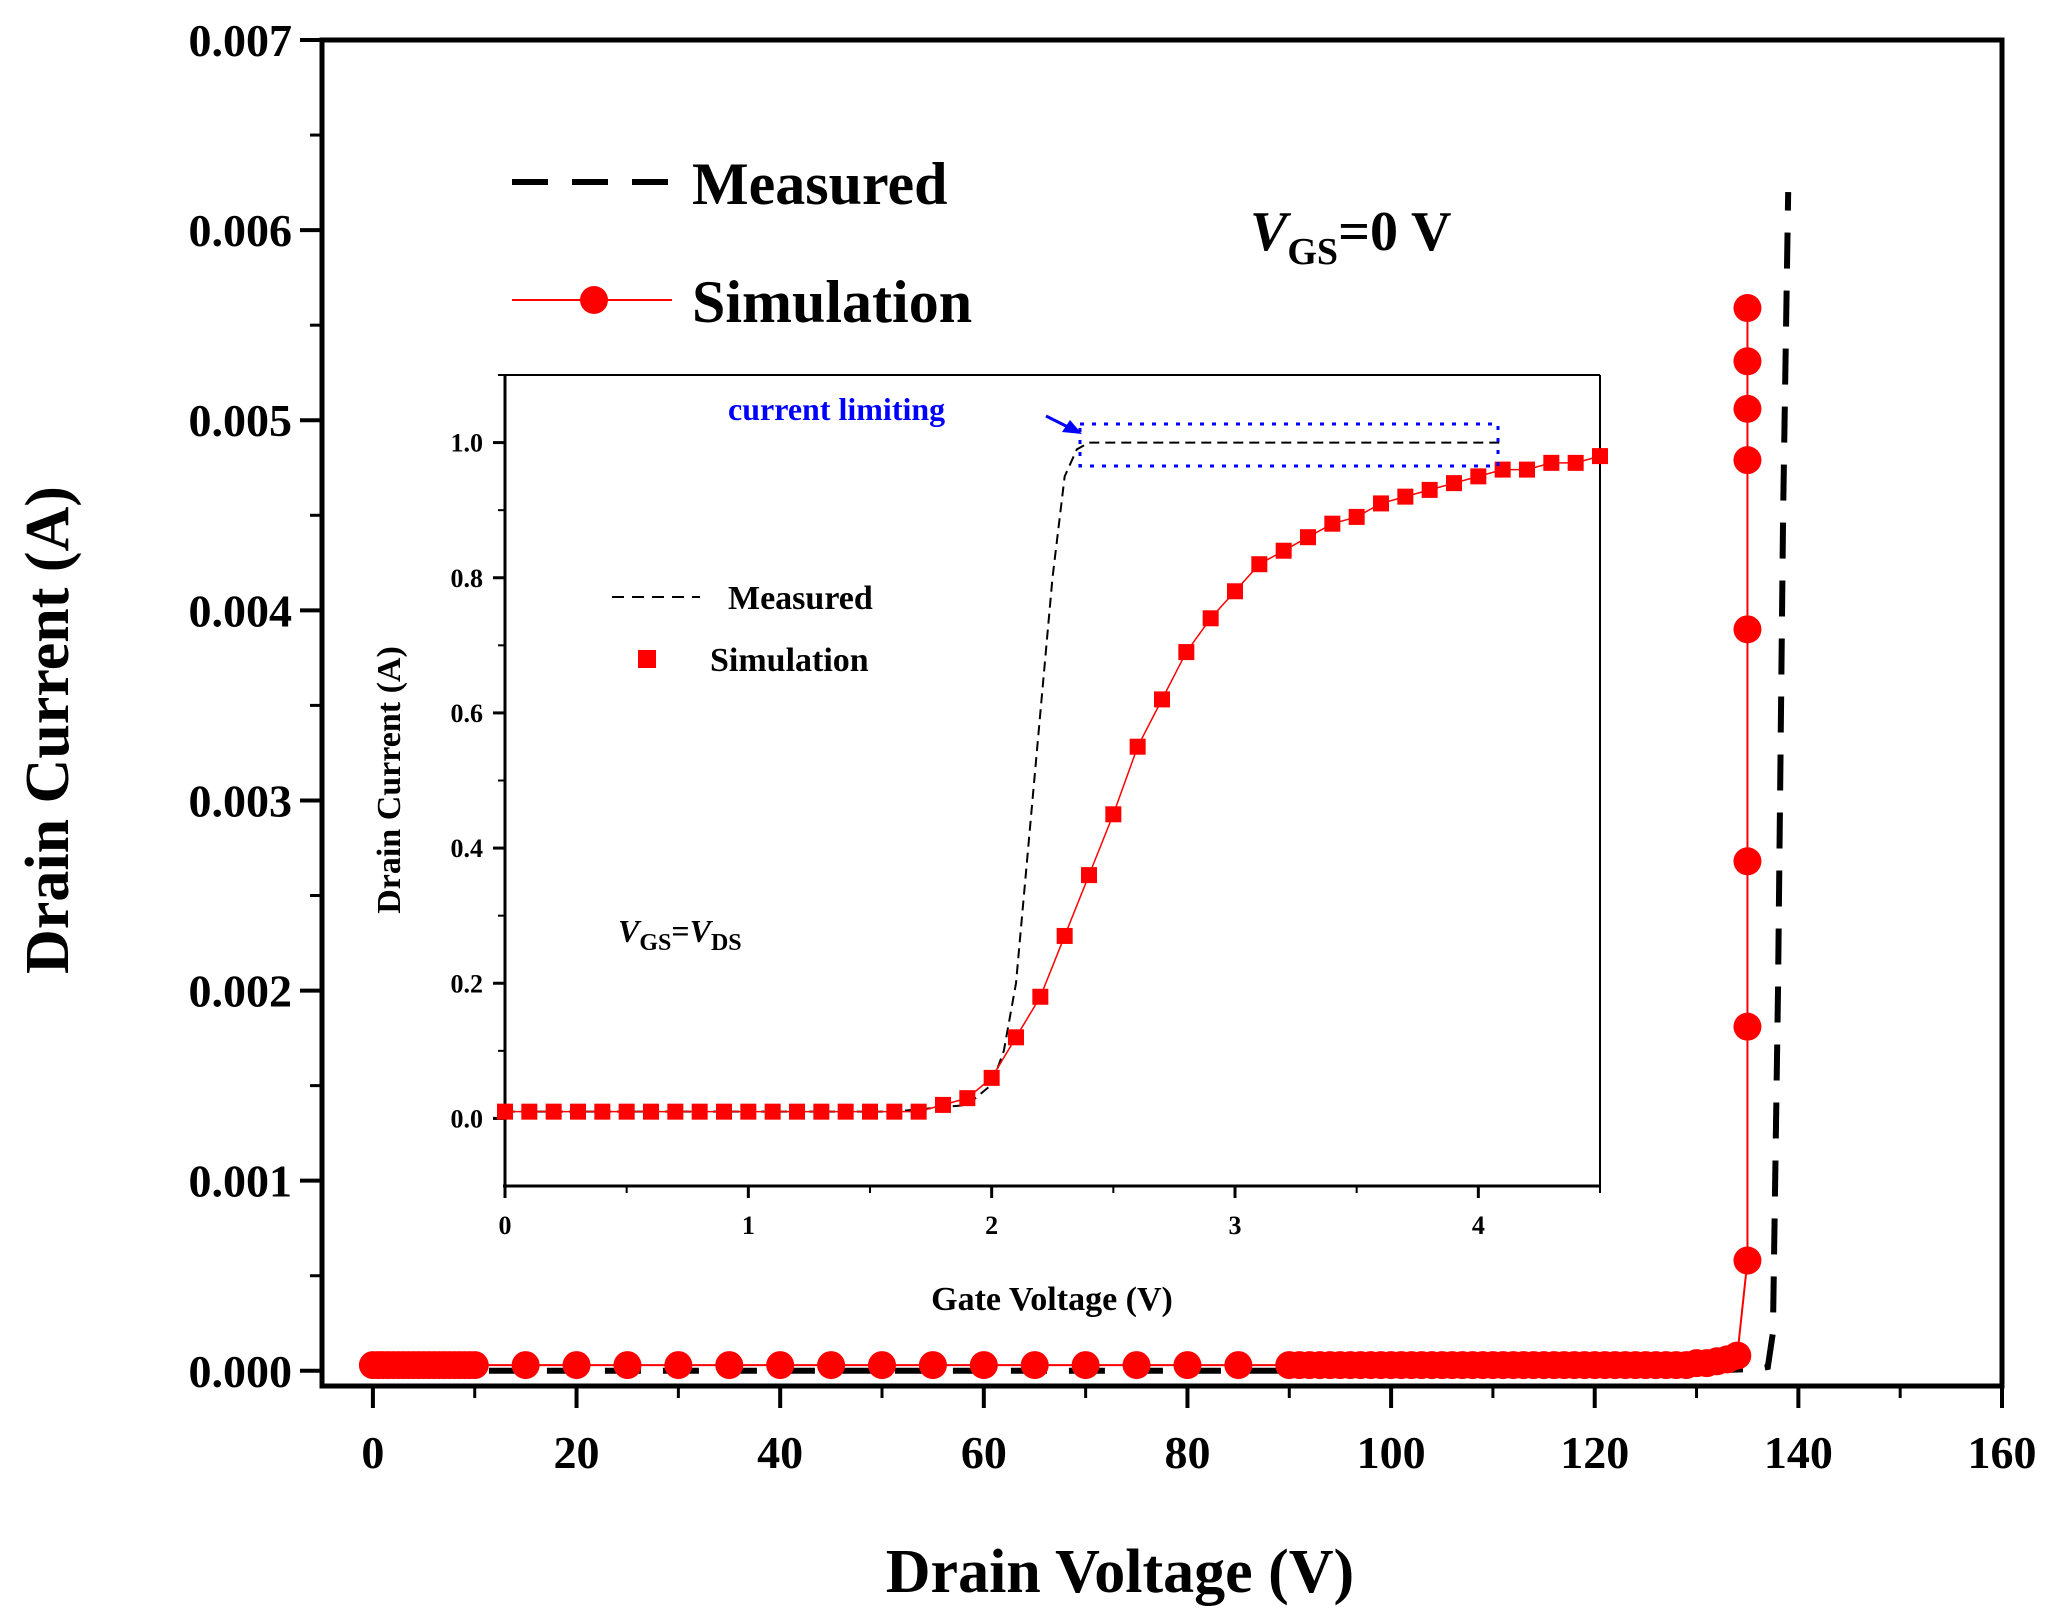 This screenshot has height=1615, width=2055. I want to click on main-y-axis-title: Drain Current (A), so click(48, 730).